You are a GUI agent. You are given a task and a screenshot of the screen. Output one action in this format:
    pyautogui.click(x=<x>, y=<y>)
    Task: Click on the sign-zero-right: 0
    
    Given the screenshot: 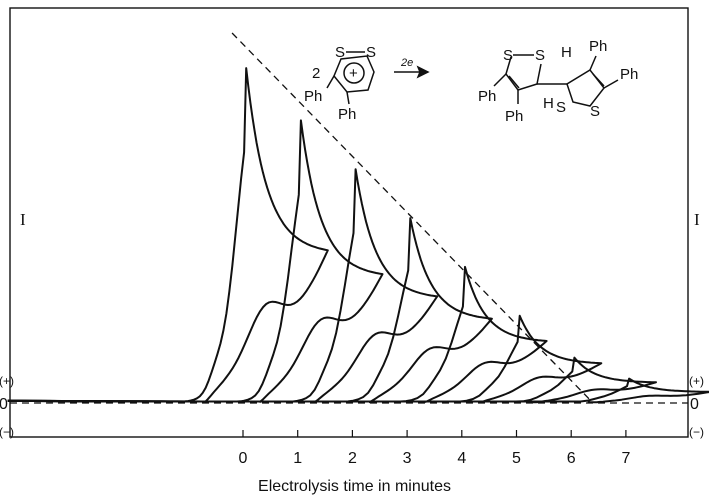 What is the action you would take?
    pyautogui.click(x=694, y=404)
    